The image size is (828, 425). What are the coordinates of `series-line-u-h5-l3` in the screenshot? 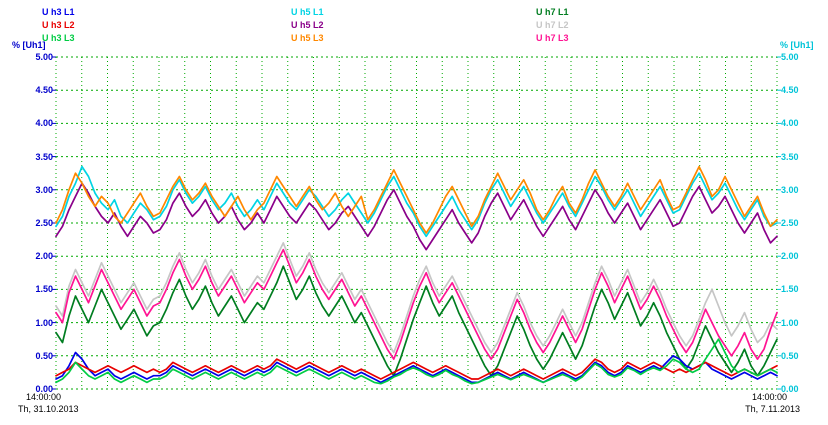 It's located at (416, 199).